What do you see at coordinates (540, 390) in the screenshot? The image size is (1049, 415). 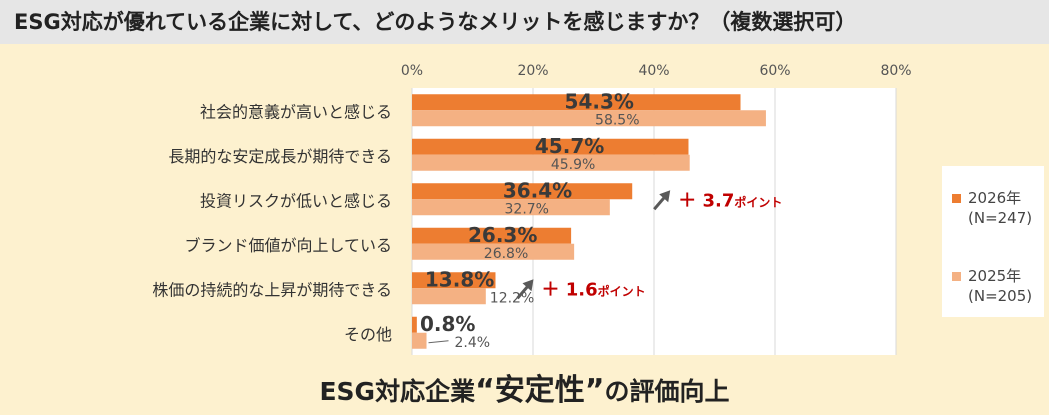 I see `footer-highlight: “安定性”` at bounding box center [540, 390].